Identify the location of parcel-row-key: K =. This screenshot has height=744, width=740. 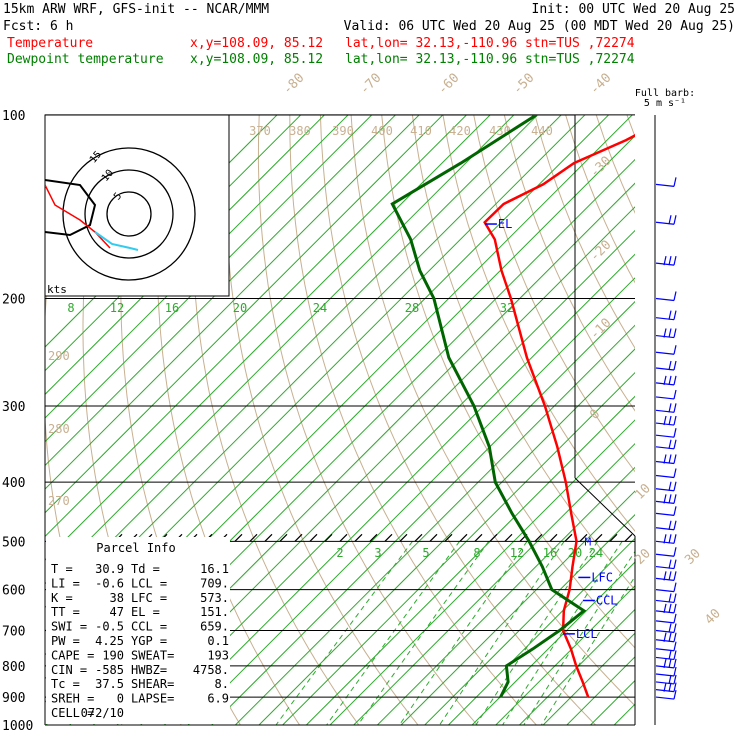
(62, 598).